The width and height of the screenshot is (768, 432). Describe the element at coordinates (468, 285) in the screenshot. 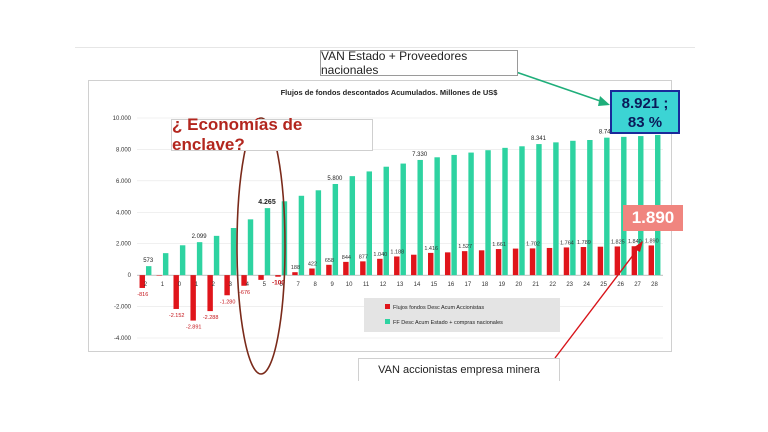

I see `x-tick-label: 17` at that location.